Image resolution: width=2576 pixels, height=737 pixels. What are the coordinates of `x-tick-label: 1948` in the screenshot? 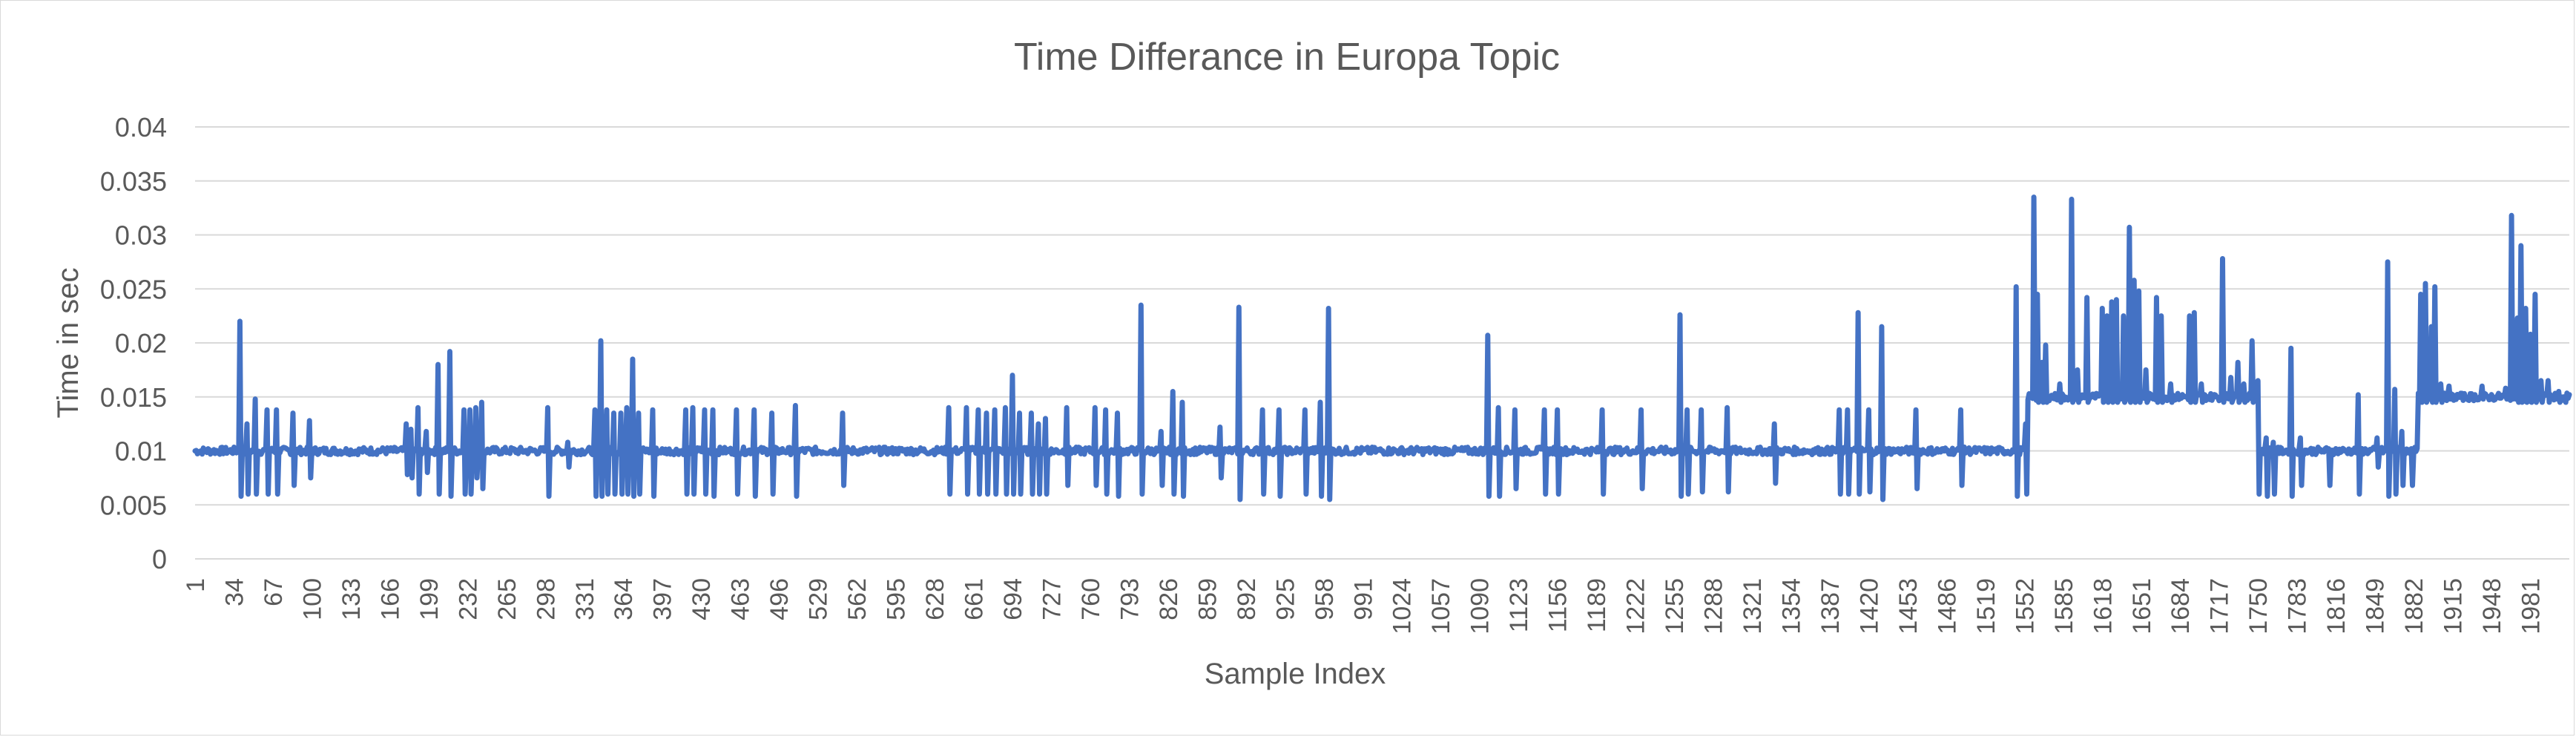 It's located at (2492, 606).